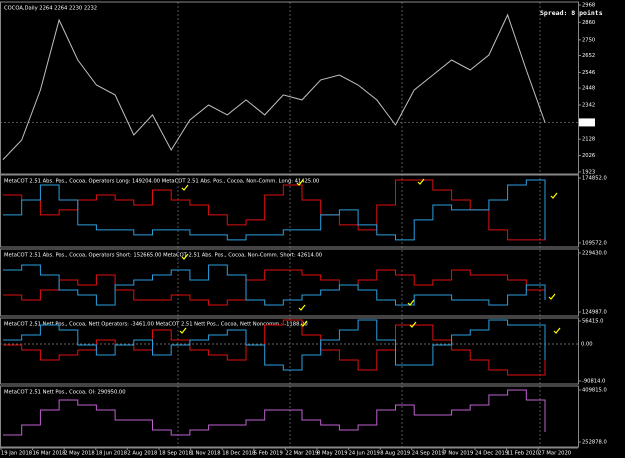  I want to click on level-label: 2233, so click(587, 123).